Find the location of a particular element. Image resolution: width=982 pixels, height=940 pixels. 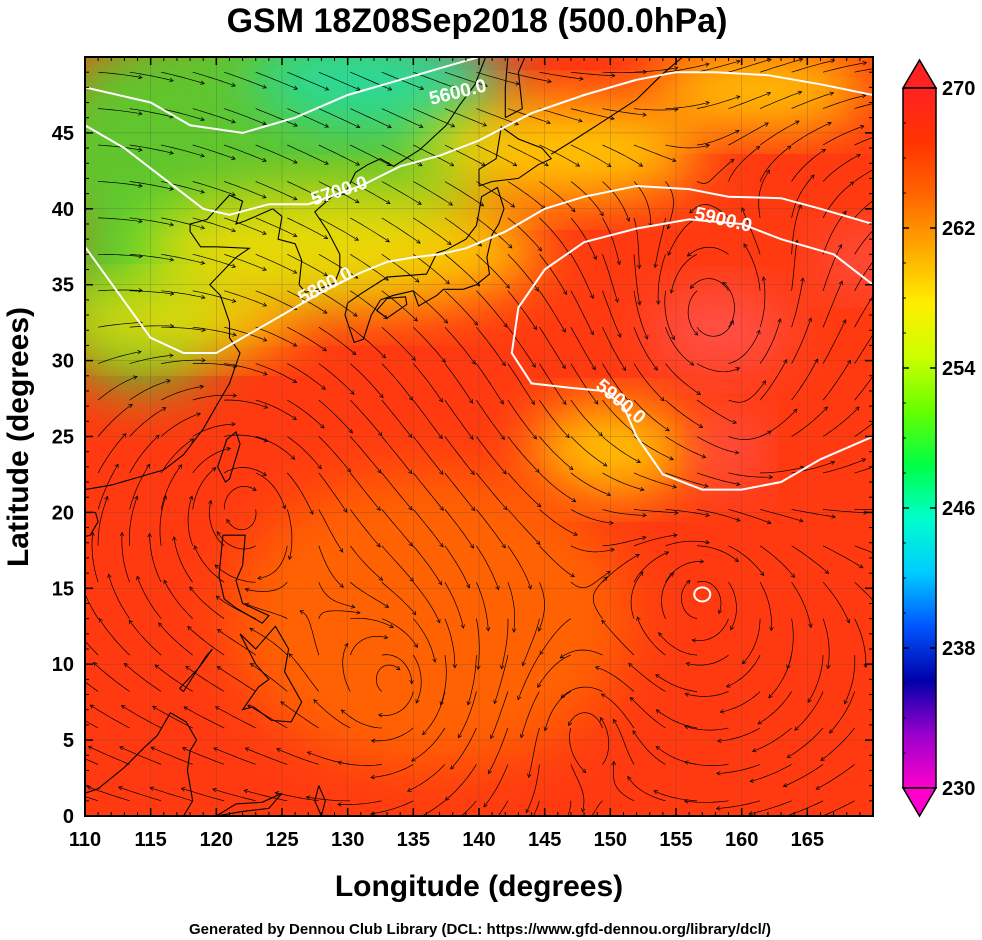

colorbar-tick-label: 238 is located at coordinates (958, 649).